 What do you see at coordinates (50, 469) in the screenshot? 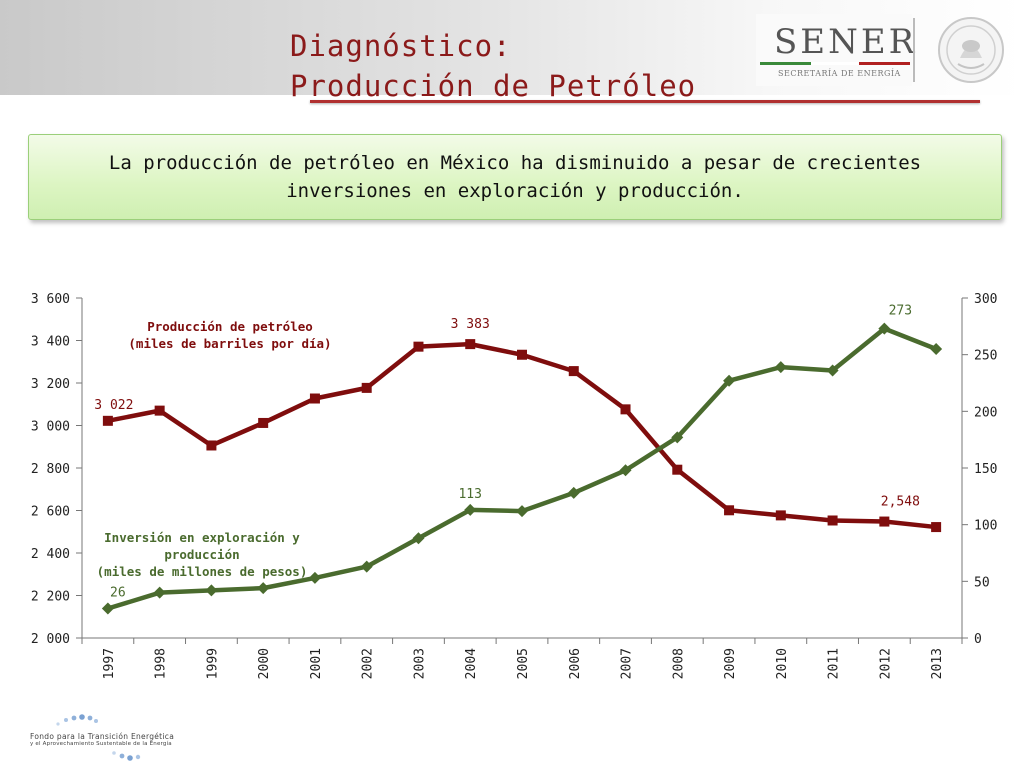
I see `left-axis-tick-label: 2 800` at bounding box center [50, 469].